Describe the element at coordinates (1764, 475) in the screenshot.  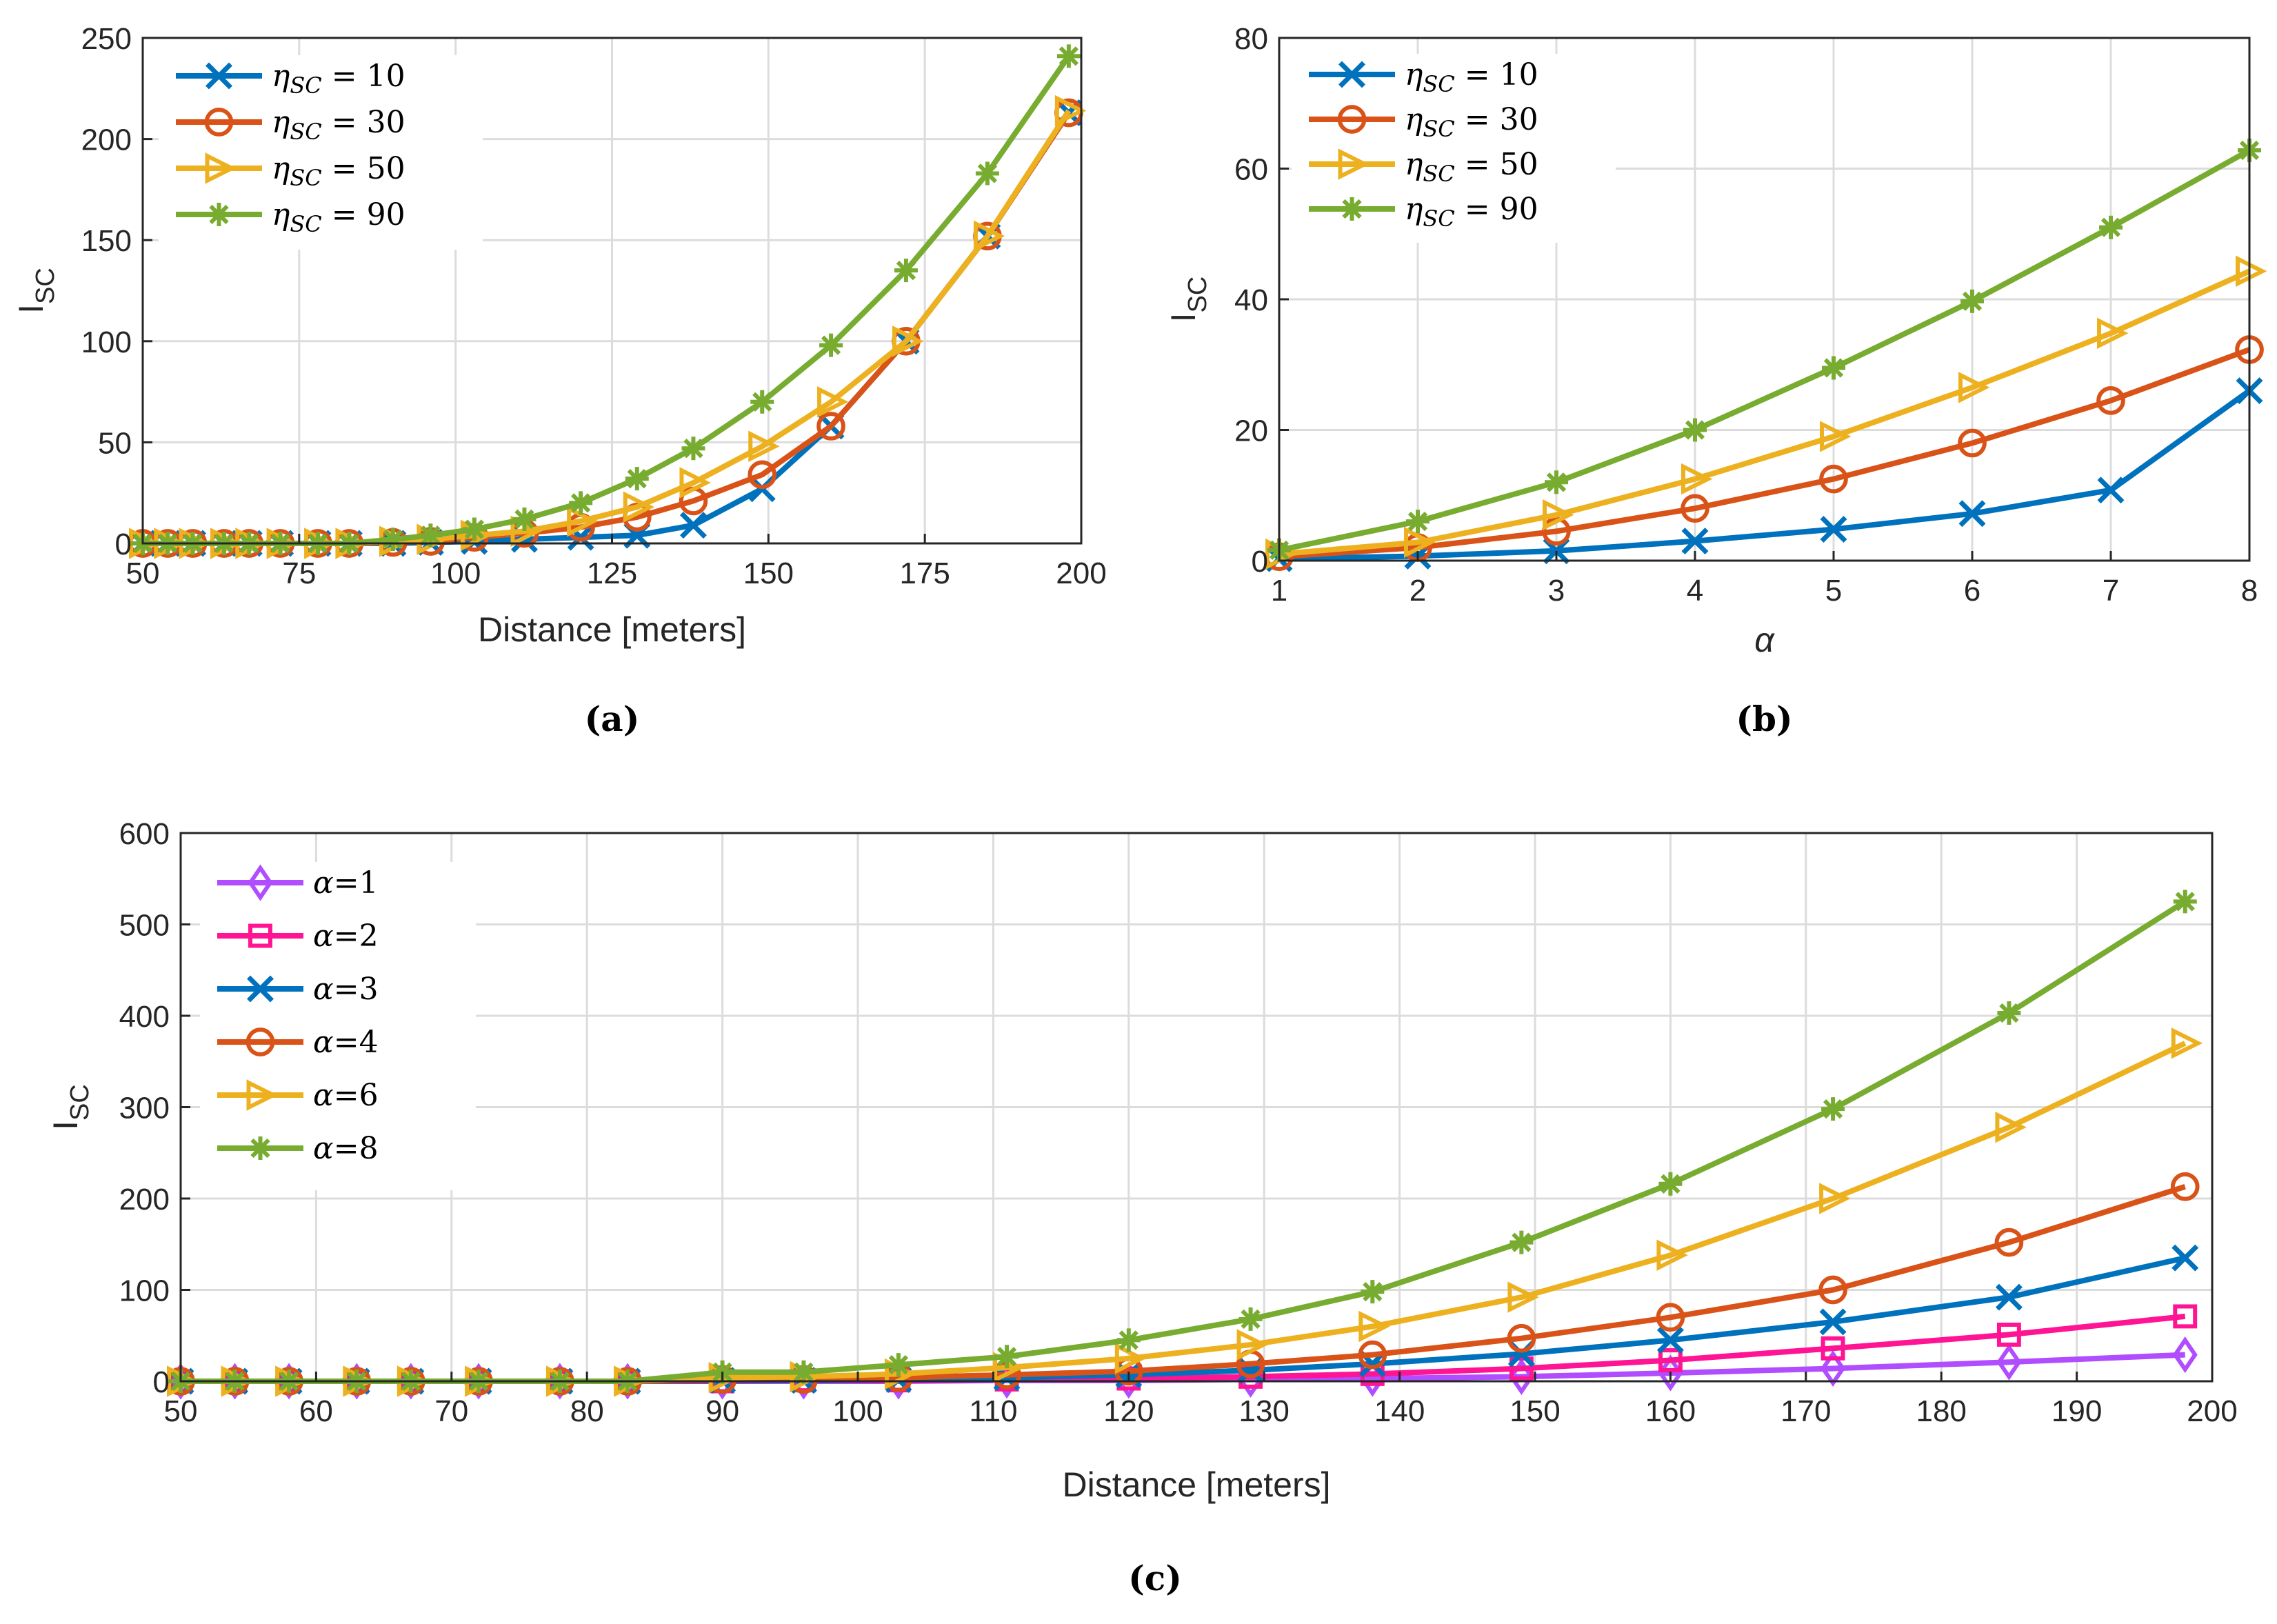
I see `series-line` at that location.